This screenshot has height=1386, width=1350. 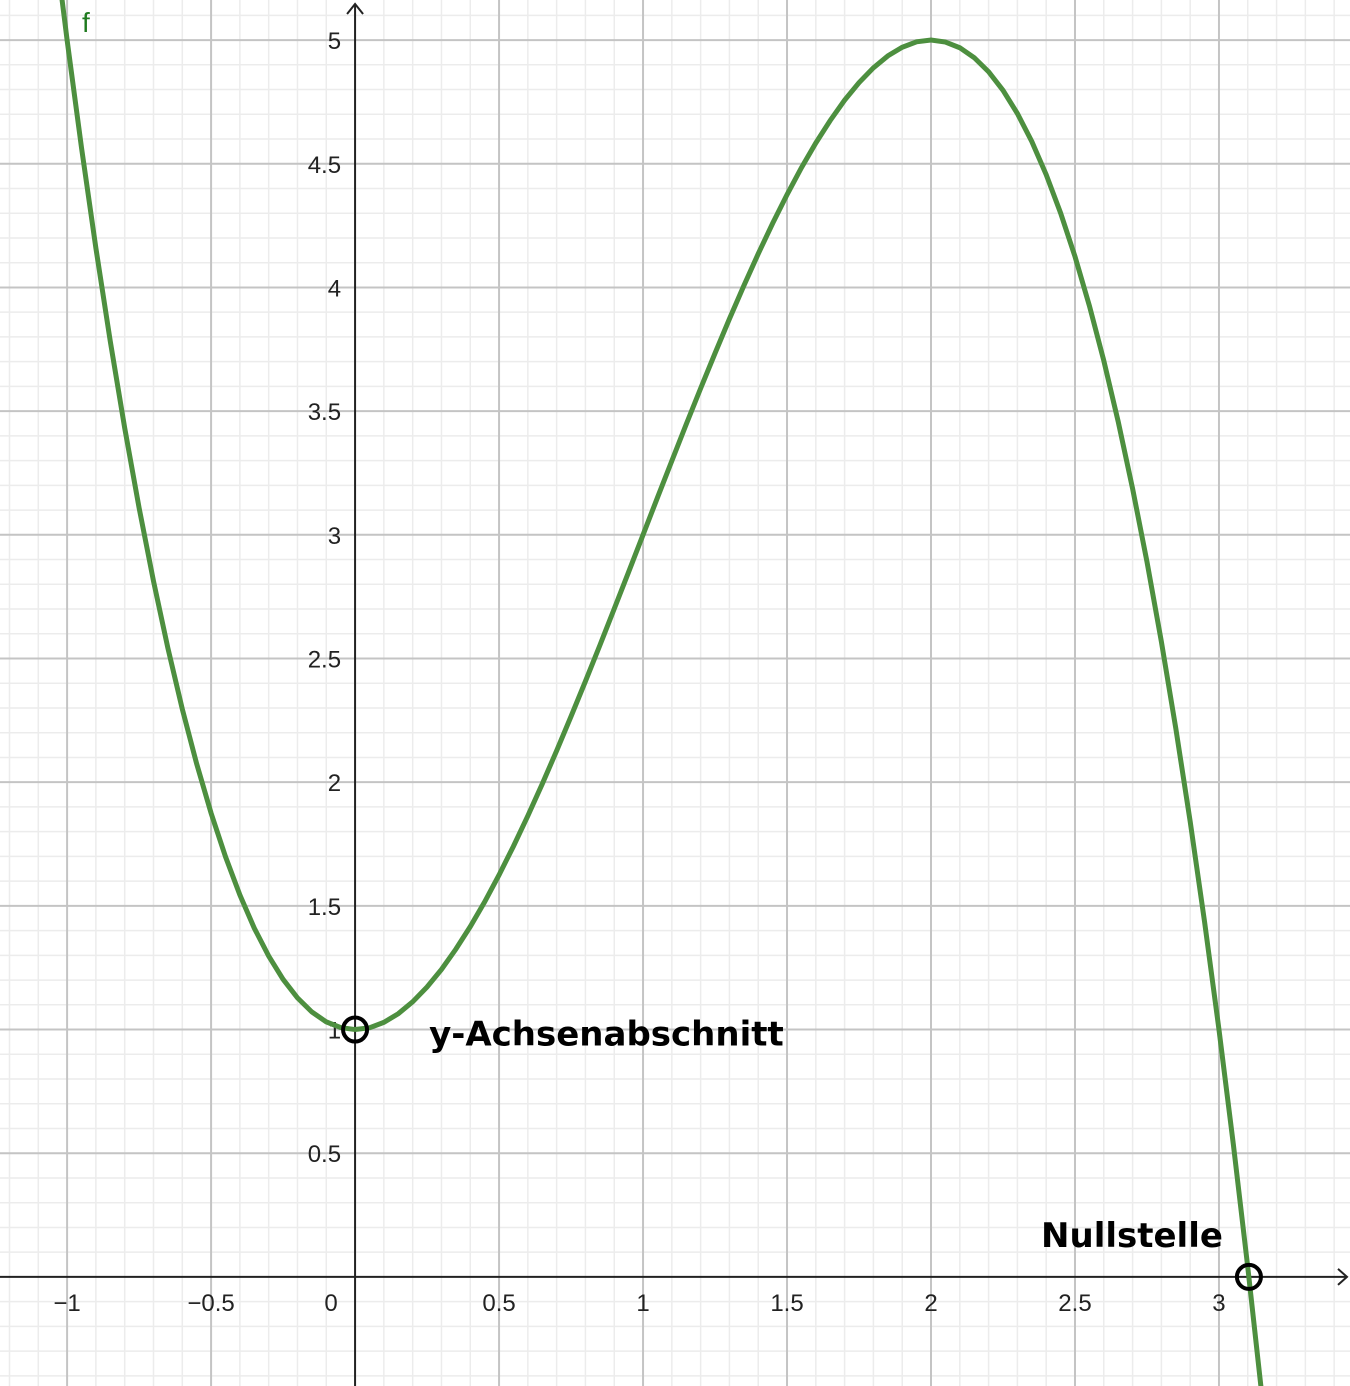 I want to click on y-tick-label: 3, so click(x=334, y=536).